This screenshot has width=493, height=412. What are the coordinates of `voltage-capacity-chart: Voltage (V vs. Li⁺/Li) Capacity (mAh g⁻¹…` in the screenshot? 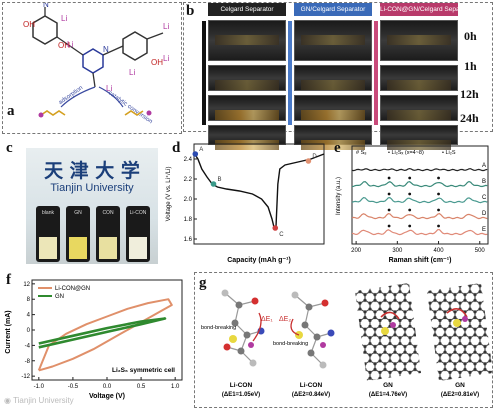 It's located at (245, 203).